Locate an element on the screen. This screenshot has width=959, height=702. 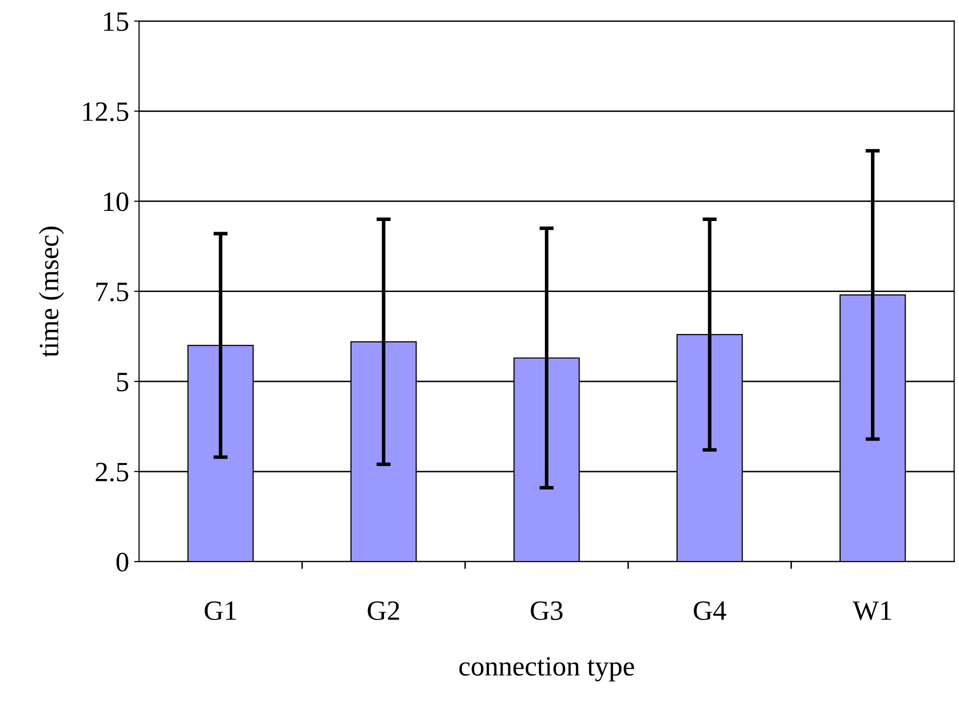
y-axis-title: time (msec) is located at coordinates (51, 292).